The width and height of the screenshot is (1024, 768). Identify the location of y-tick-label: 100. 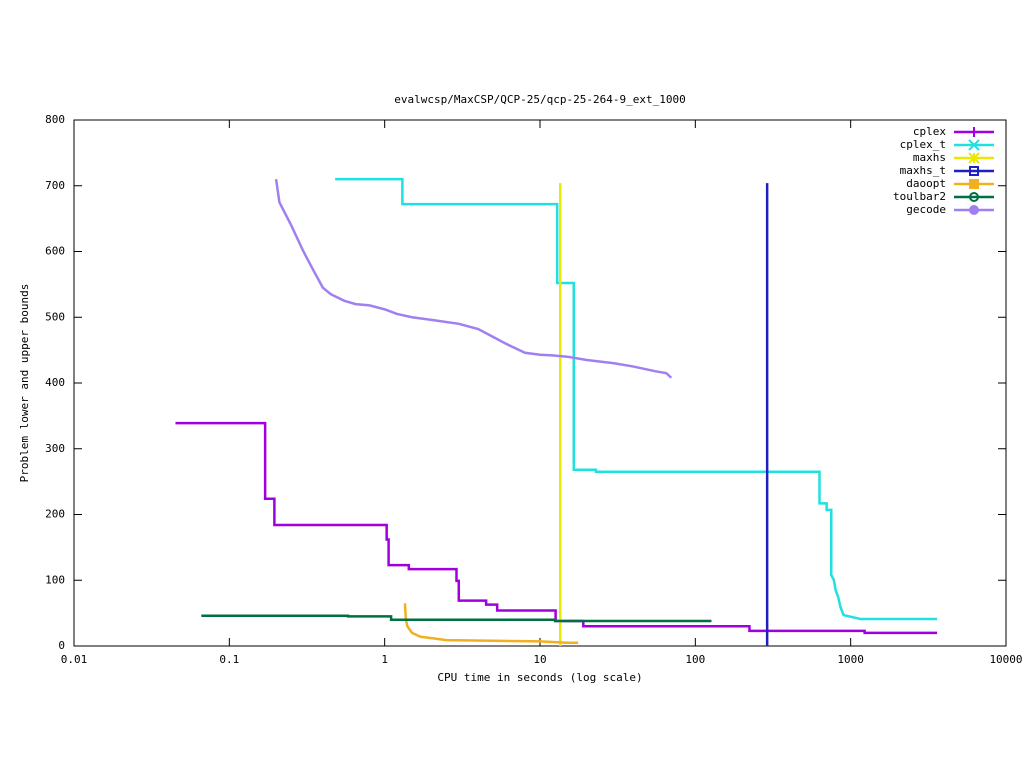
(55, 579).